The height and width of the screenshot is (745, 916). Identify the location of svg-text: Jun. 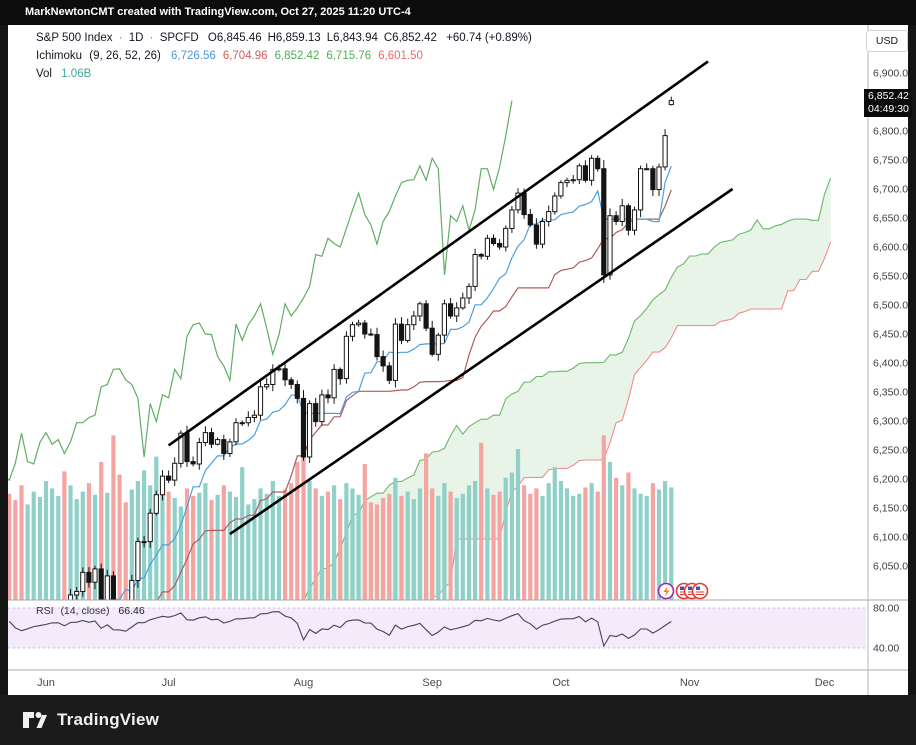
(46, 683).